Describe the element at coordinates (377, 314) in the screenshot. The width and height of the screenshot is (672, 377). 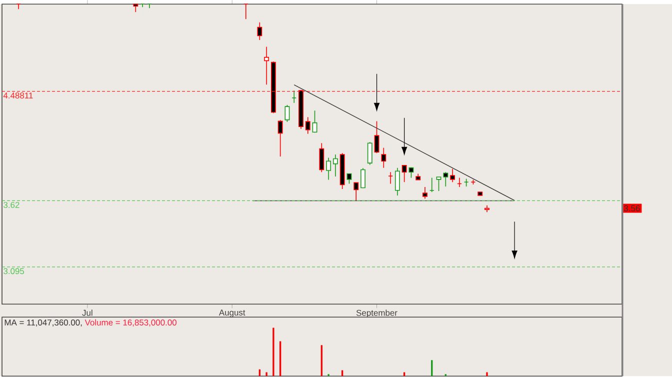
I see `x-tick-label: September` at that location.